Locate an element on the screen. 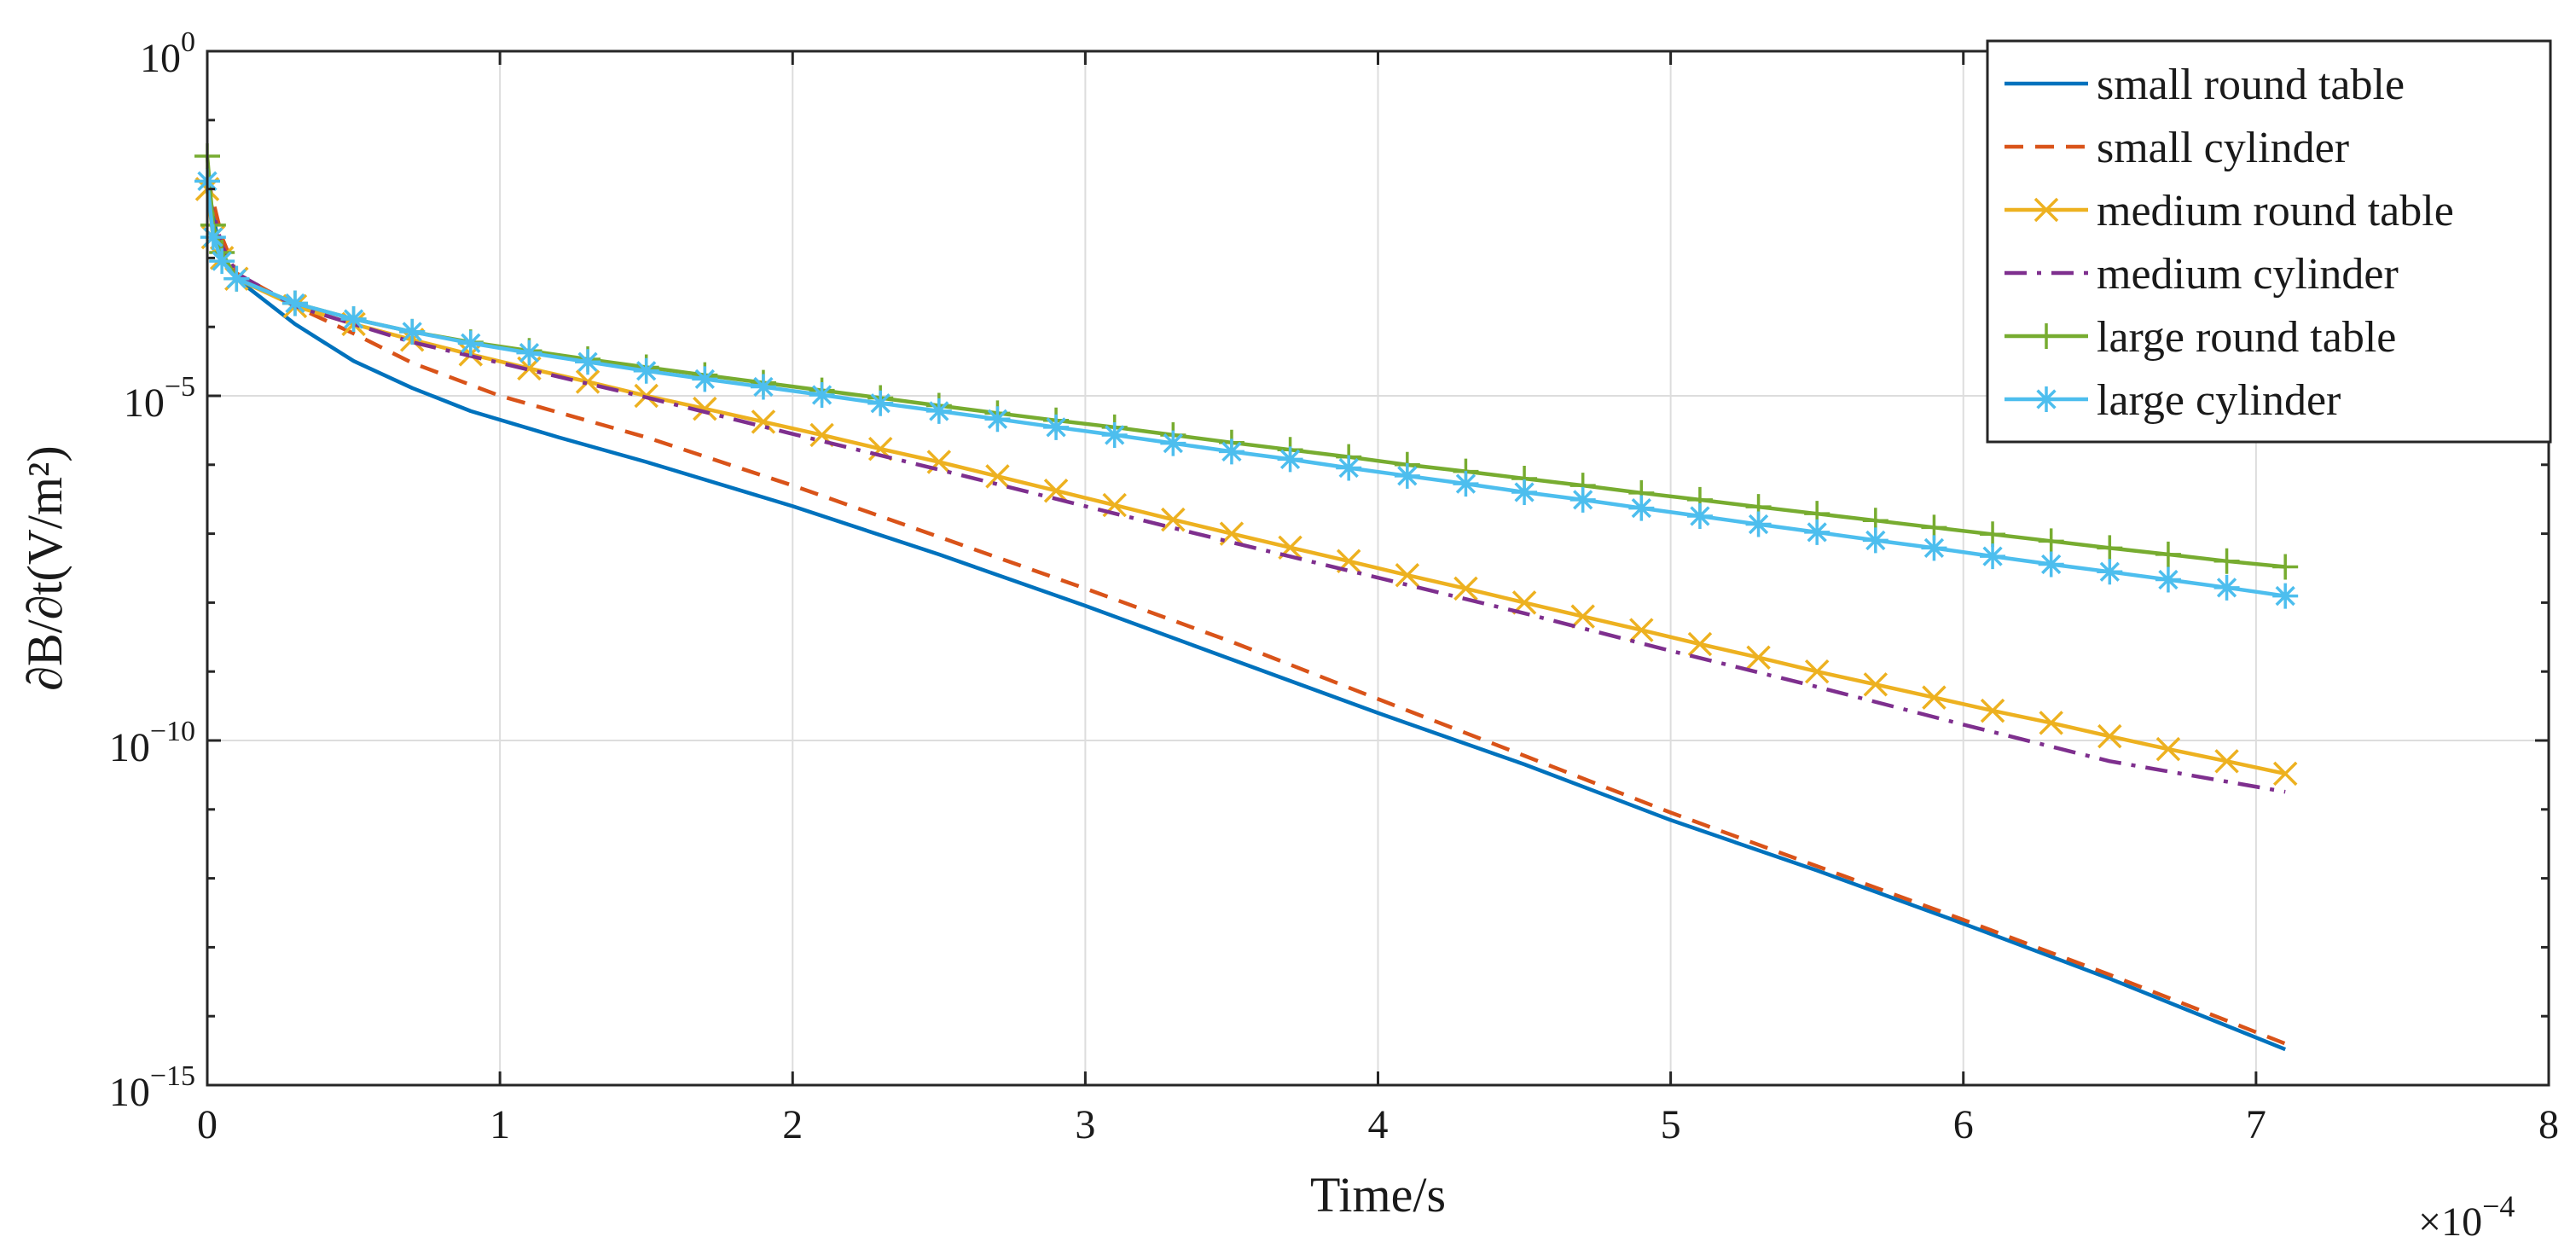  x-tick-label: 4 is located at coordinates (1378, 1125).